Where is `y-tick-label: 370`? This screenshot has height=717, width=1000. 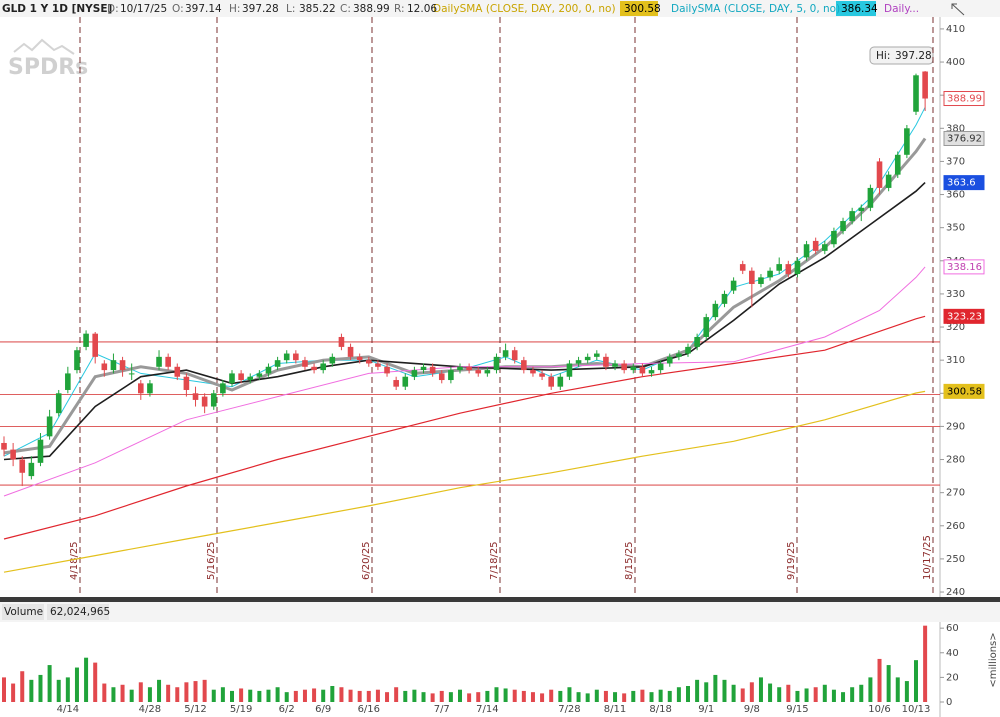 y-tick-label: 370 is located at coordinates (955, 161).